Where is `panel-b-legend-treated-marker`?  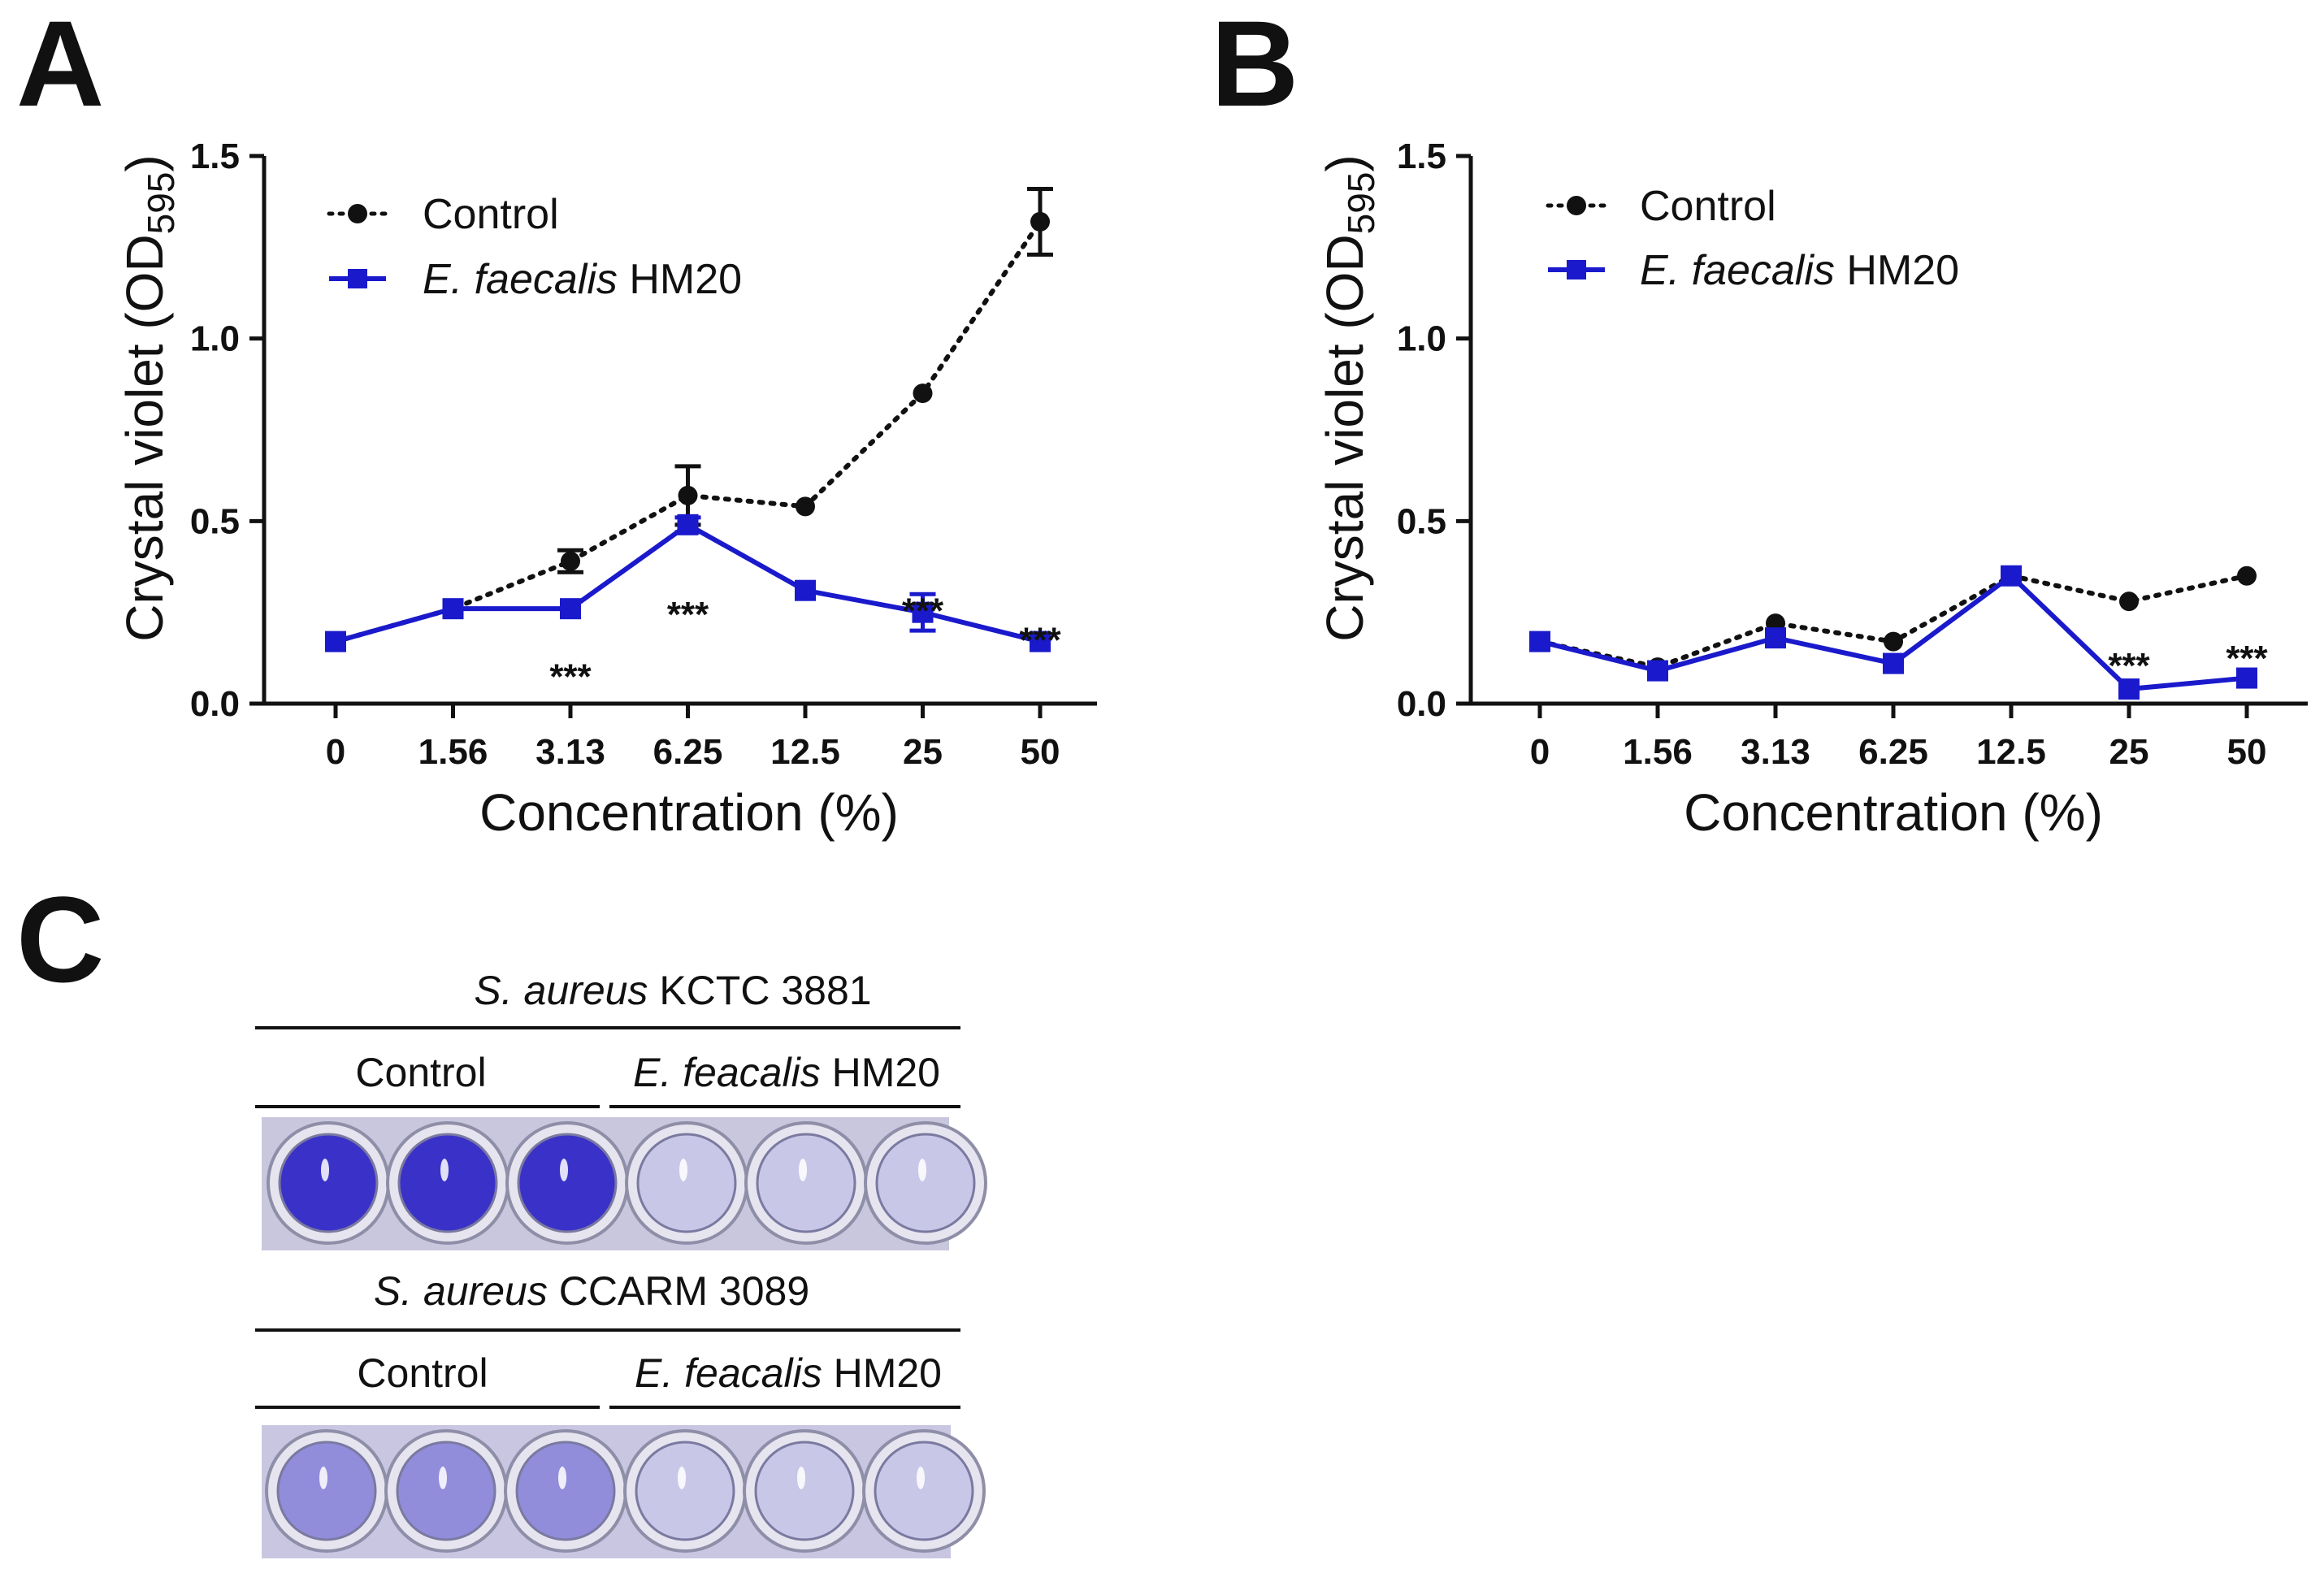 panel-b-legend-treated-marker is located at coordinates (1577, 270).